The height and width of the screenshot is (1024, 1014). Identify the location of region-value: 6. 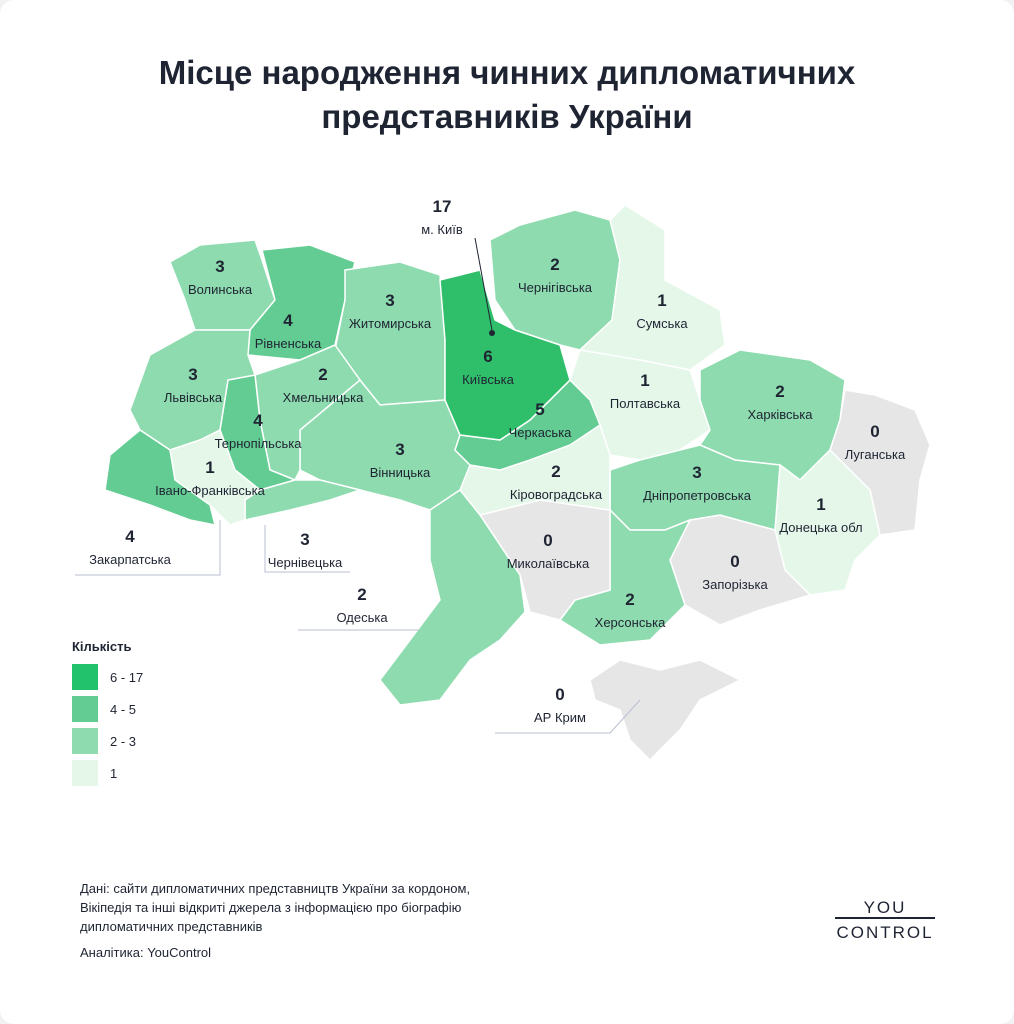
(487, 356).